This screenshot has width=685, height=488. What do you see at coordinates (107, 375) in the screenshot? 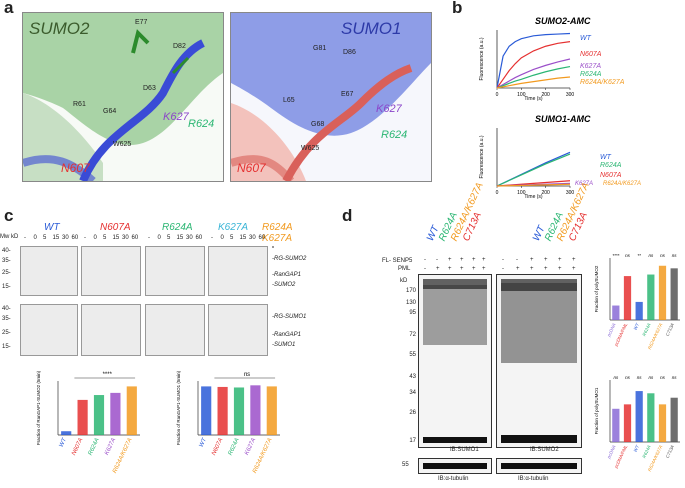
I see `significance-label: ****` at bounding box center [107, 375].